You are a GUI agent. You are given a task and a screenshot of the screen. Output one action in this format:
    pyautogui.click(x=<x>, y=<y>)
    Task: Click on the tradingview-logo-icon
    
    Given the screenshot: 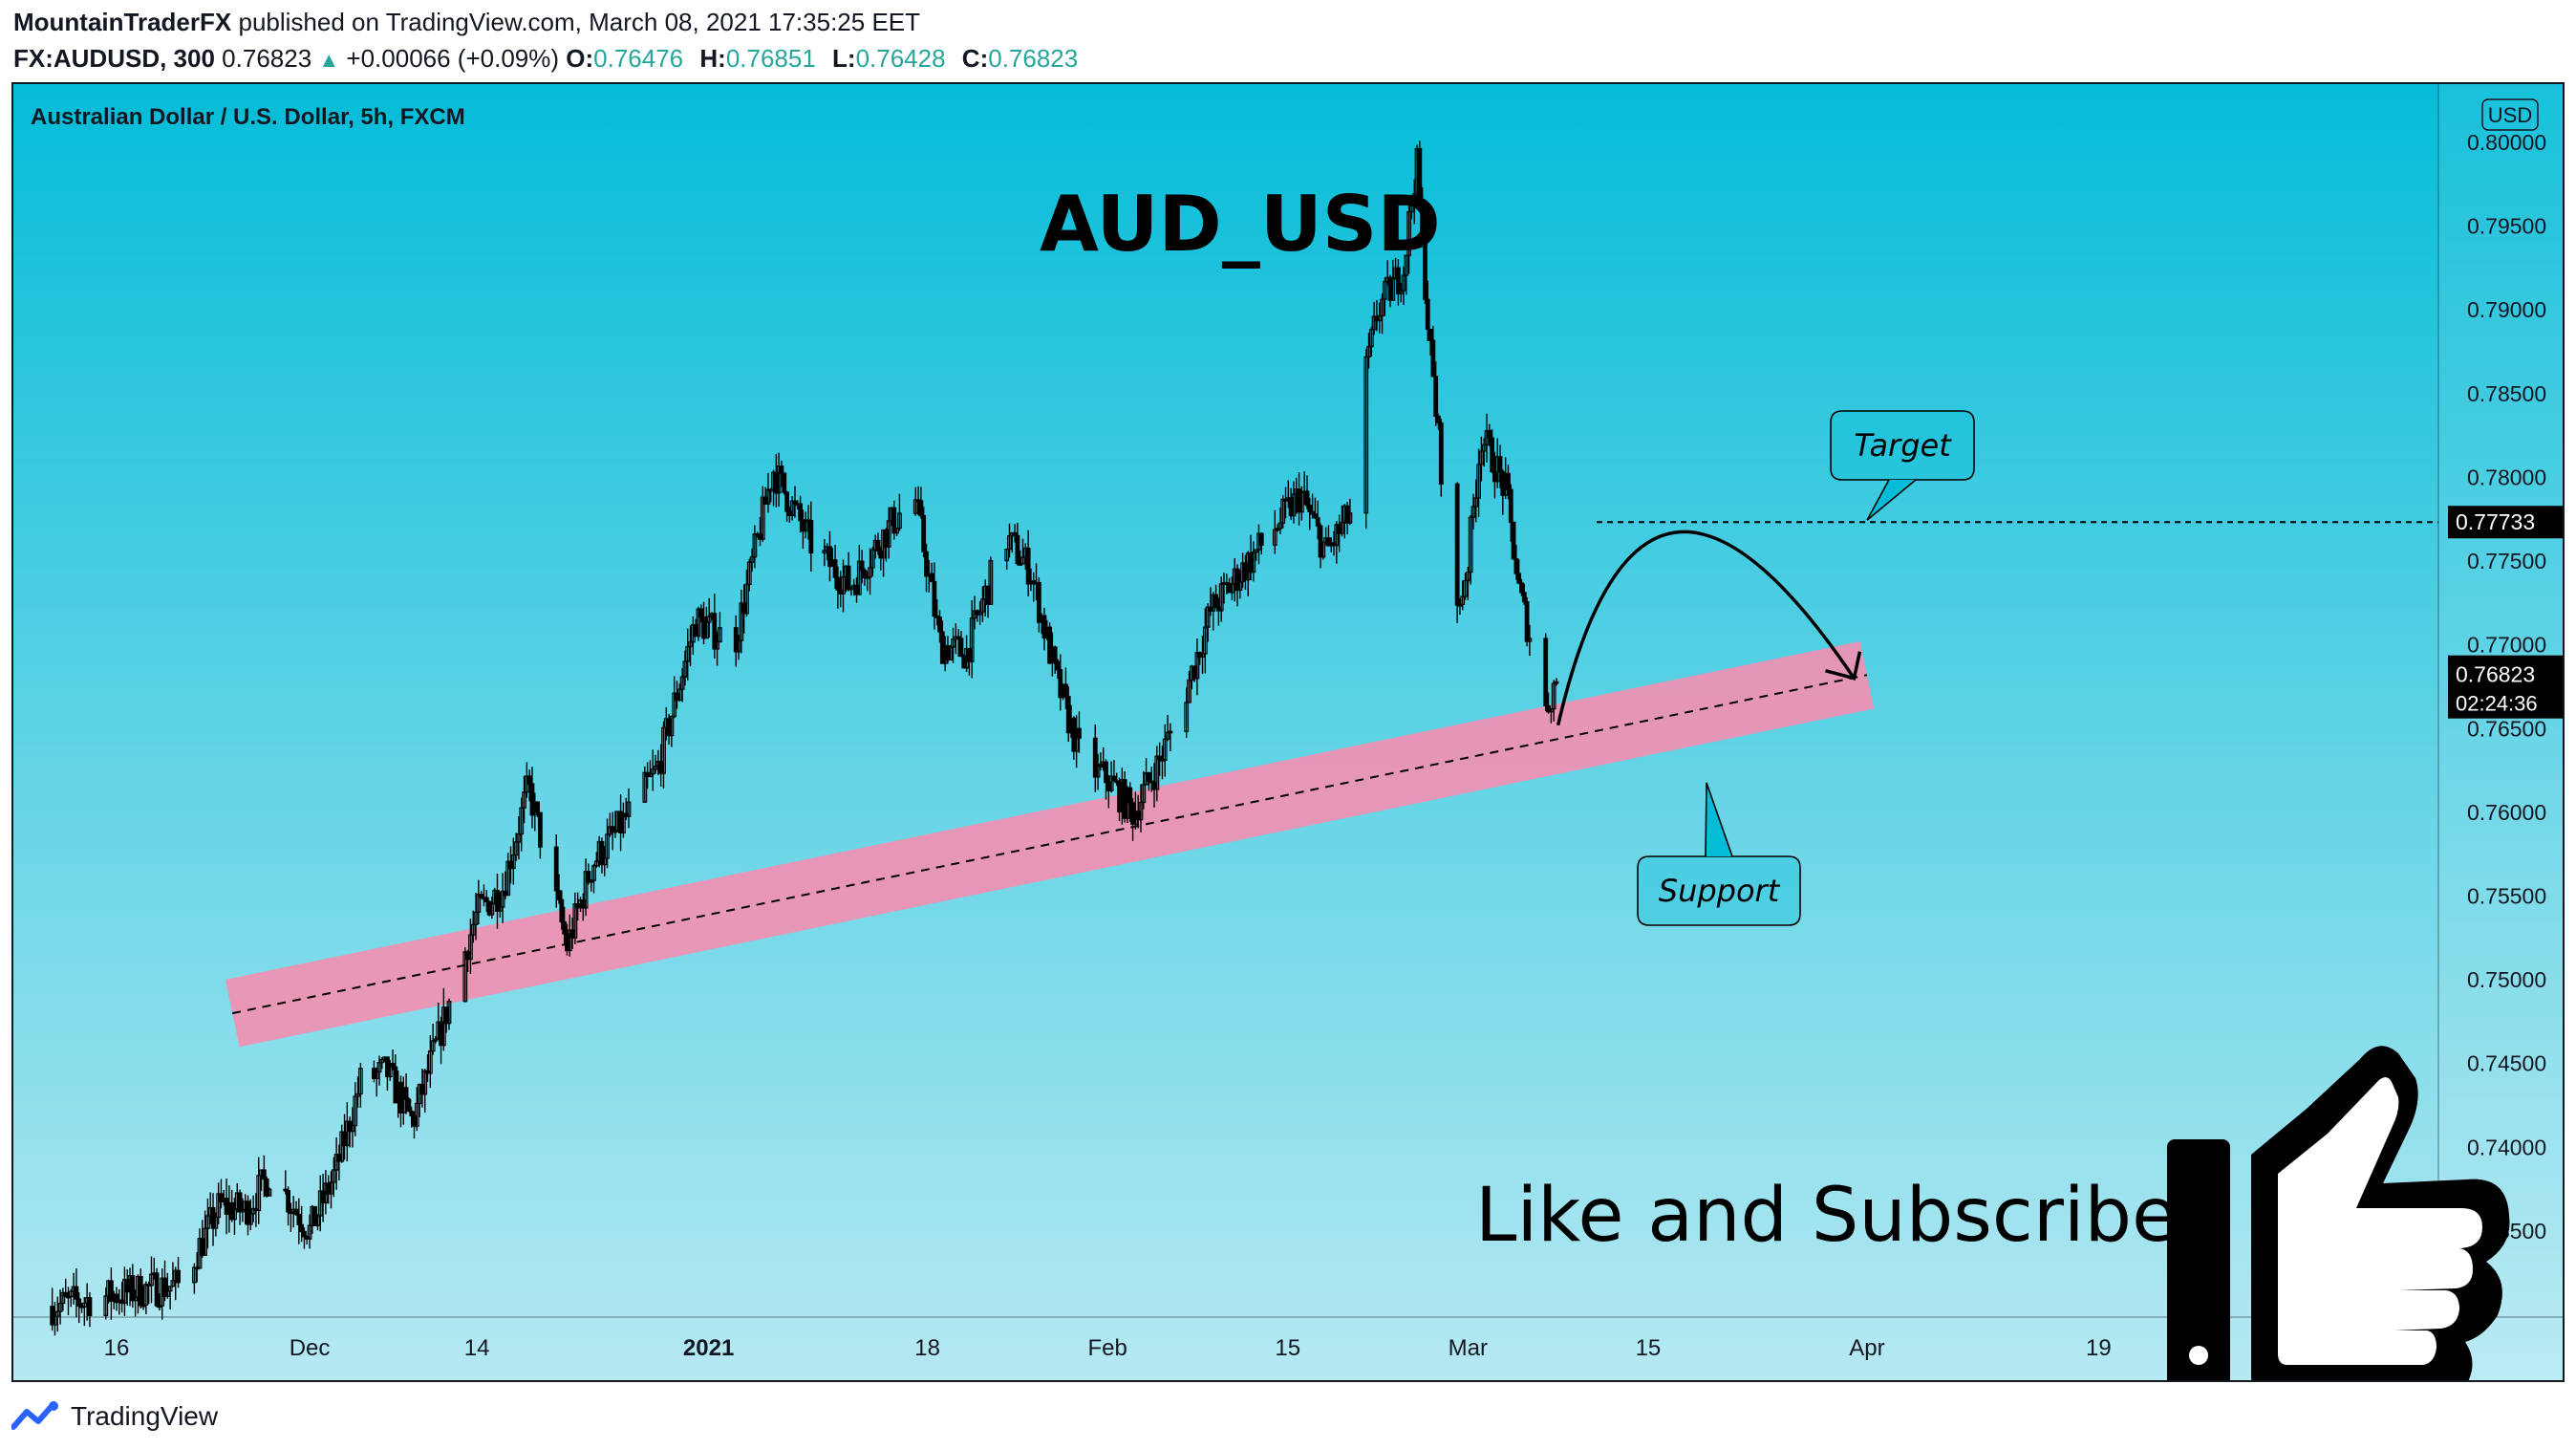 What is the action you would take?
    pyautogui.click(x=37, y=1416)
    